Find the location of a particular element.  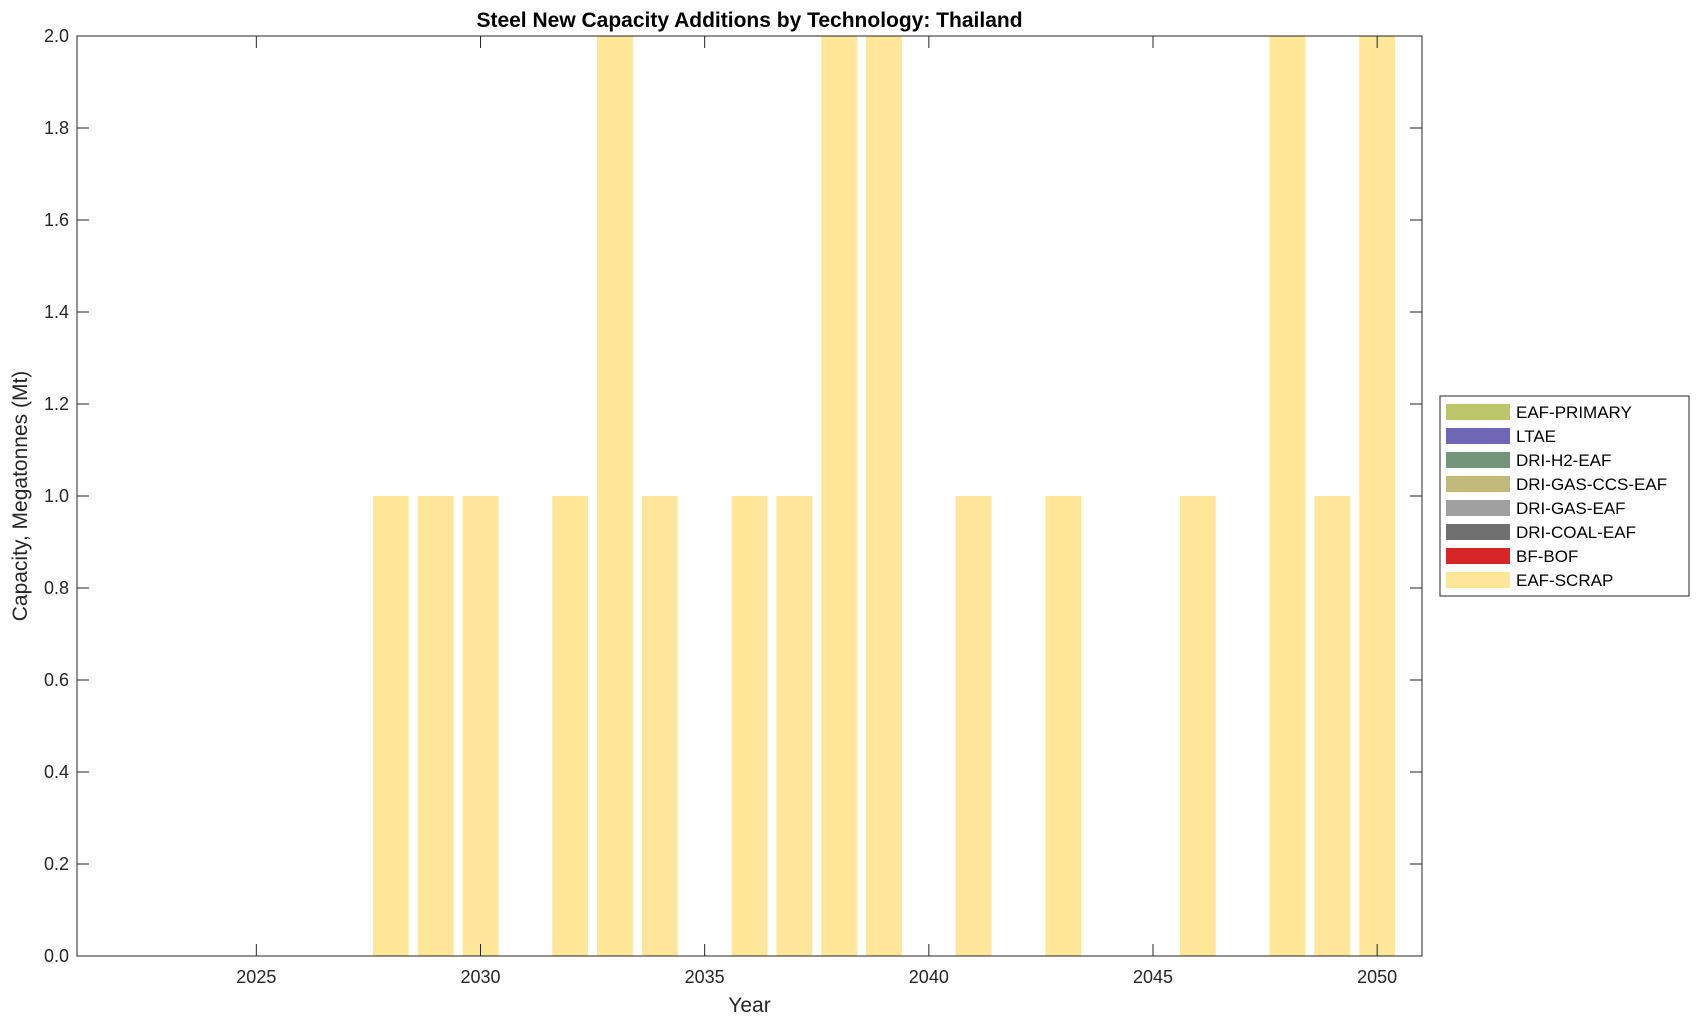

bar-eaf-scrap-2033 is located at coordinates (615, 496).